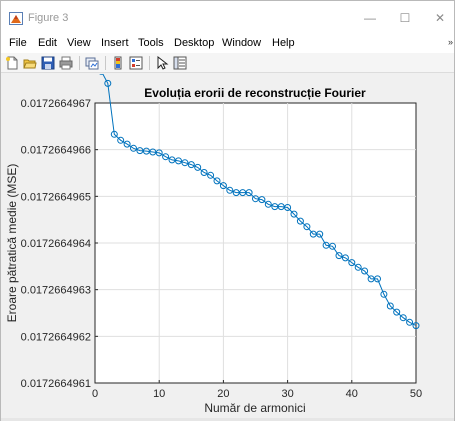  Describe the element at coordinates (287, 394) in the screenshot. I see `x-tick-label: 30` at that location.